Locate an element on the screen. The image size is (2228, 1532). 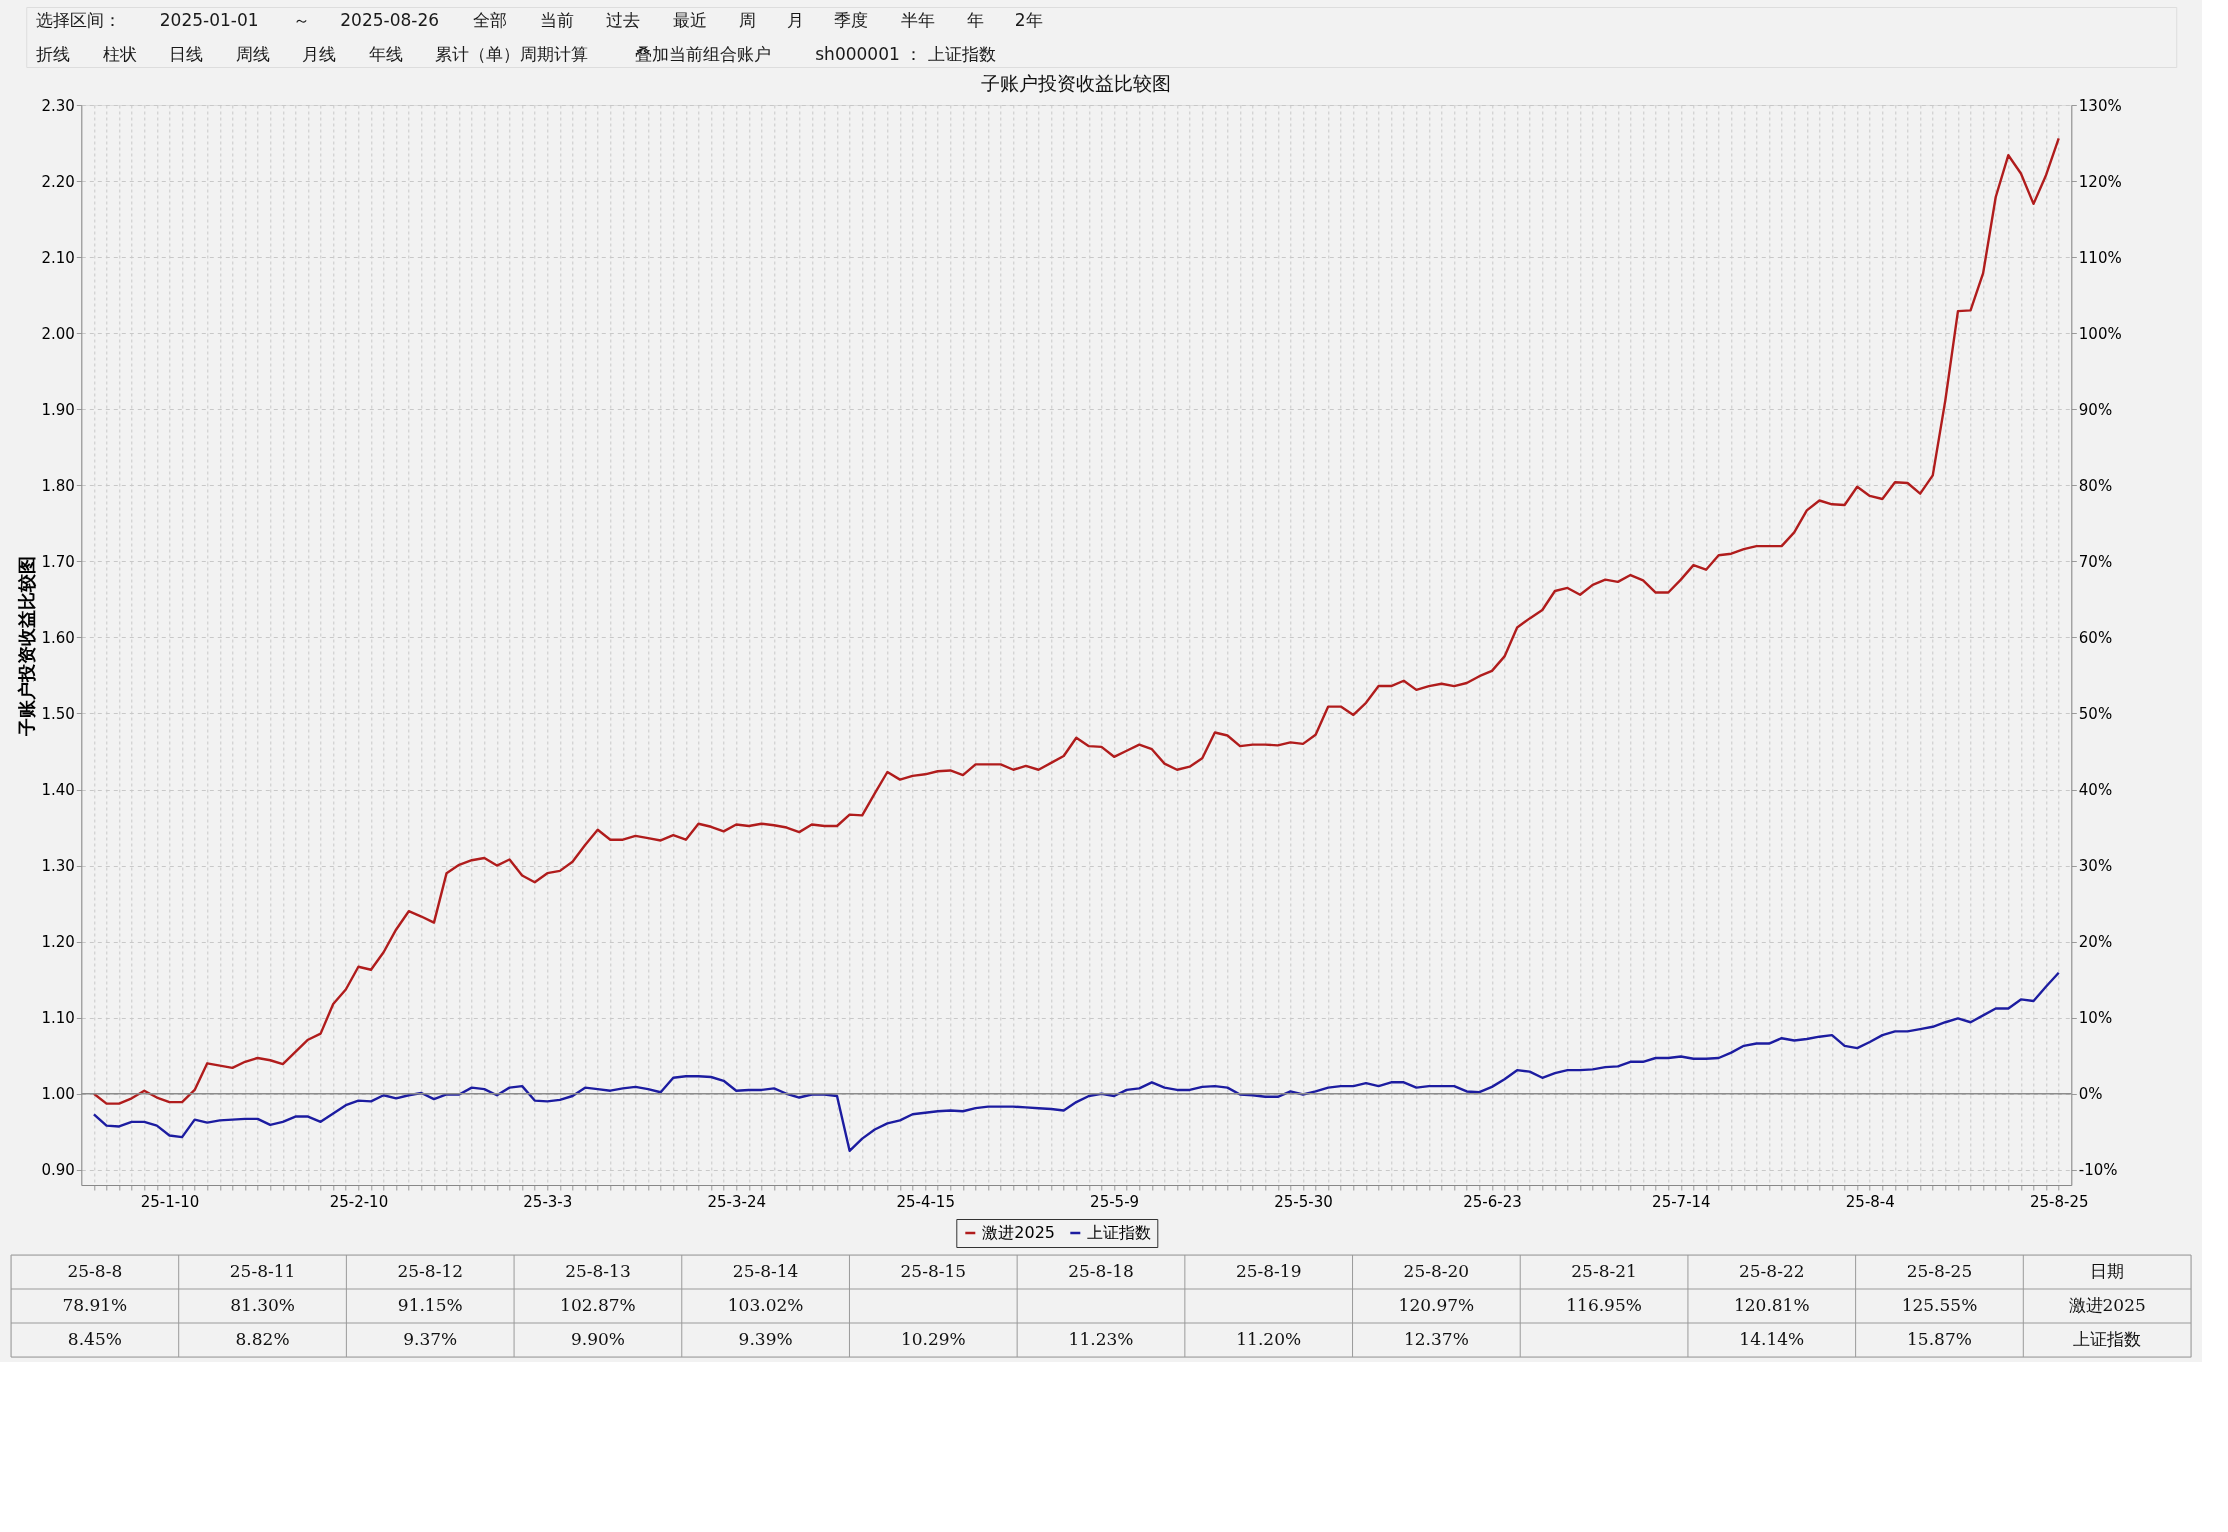
x-tick-label: 25-2-10 is located at coordinates (359, 1201).